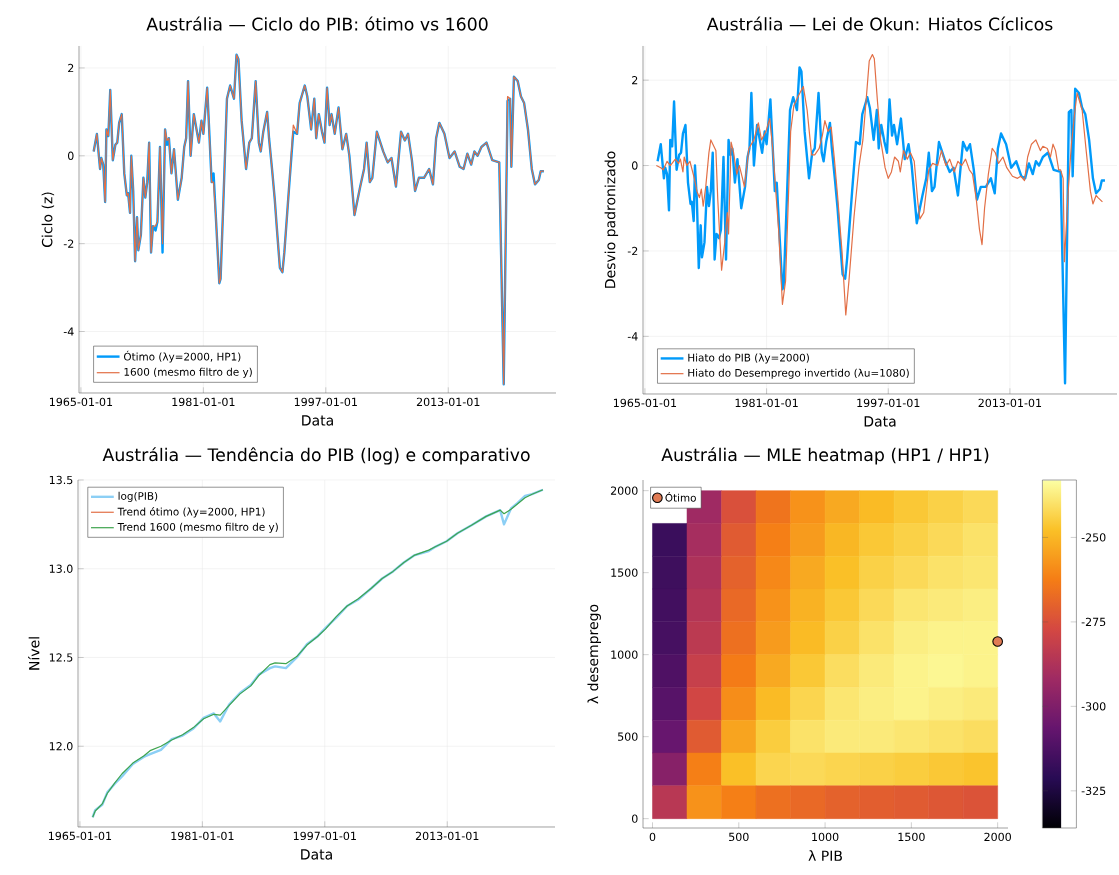 The image size is (1119, 875). Describe the element at coordinates (825, 855) in the screenshot. I see `x-axis-title: λ PIB` at that location.